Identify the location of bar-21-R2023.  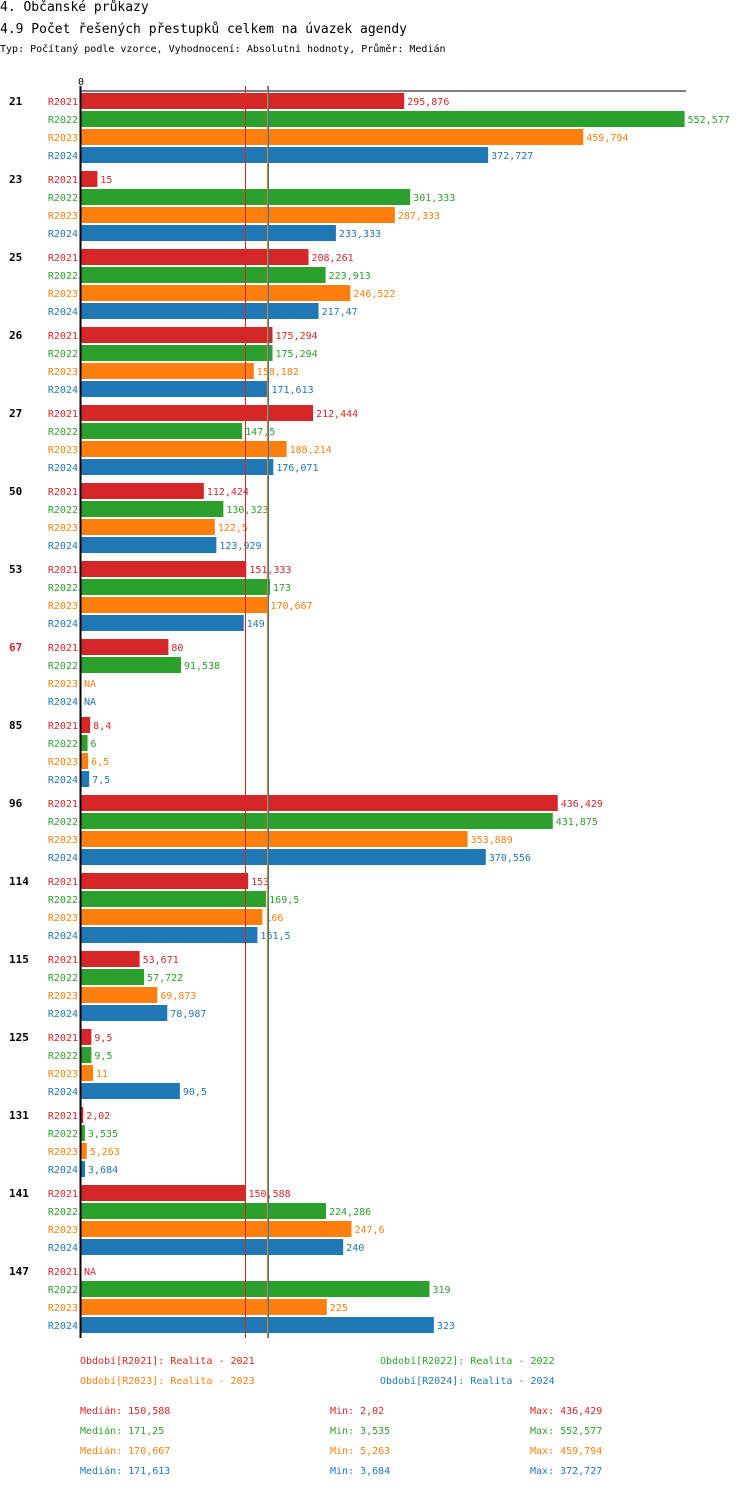
(332, 137).